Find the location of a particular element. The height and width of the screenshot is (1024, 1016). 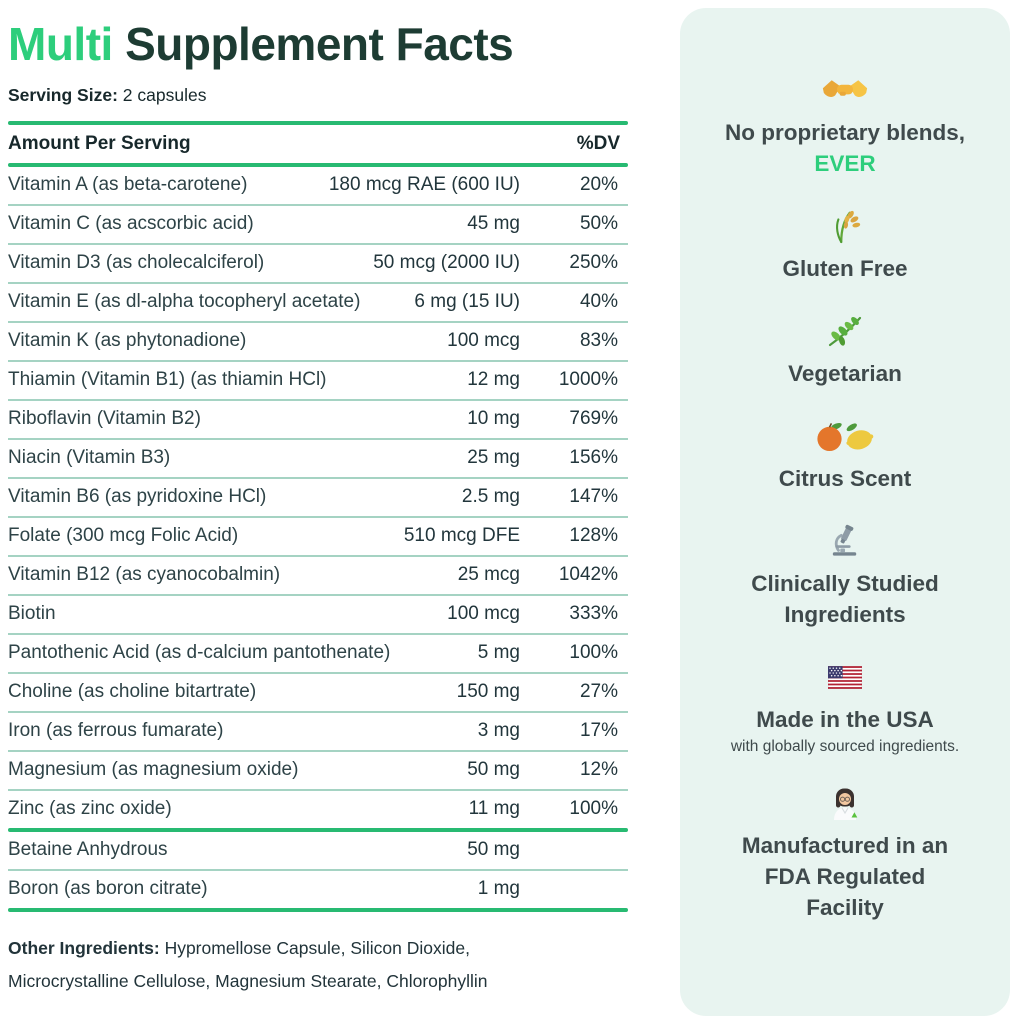

title-rest: Supplement Facts is located at coordinates (319, 44).